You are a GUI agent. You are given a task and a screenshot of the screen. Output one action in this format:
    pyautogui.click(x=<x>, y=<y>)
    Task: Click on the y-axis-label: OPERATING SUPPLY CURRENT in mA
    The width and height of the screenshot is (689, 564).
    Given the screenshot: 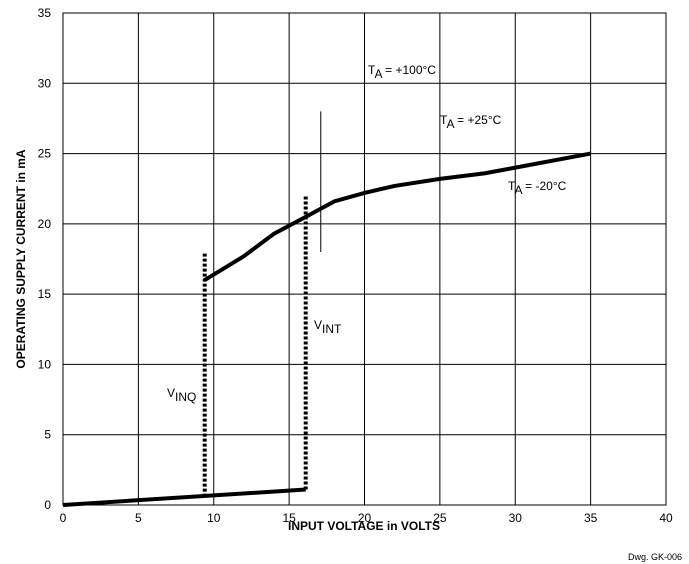 What is the action you would take?
    pyautogui.click(x=21, y=258)
    